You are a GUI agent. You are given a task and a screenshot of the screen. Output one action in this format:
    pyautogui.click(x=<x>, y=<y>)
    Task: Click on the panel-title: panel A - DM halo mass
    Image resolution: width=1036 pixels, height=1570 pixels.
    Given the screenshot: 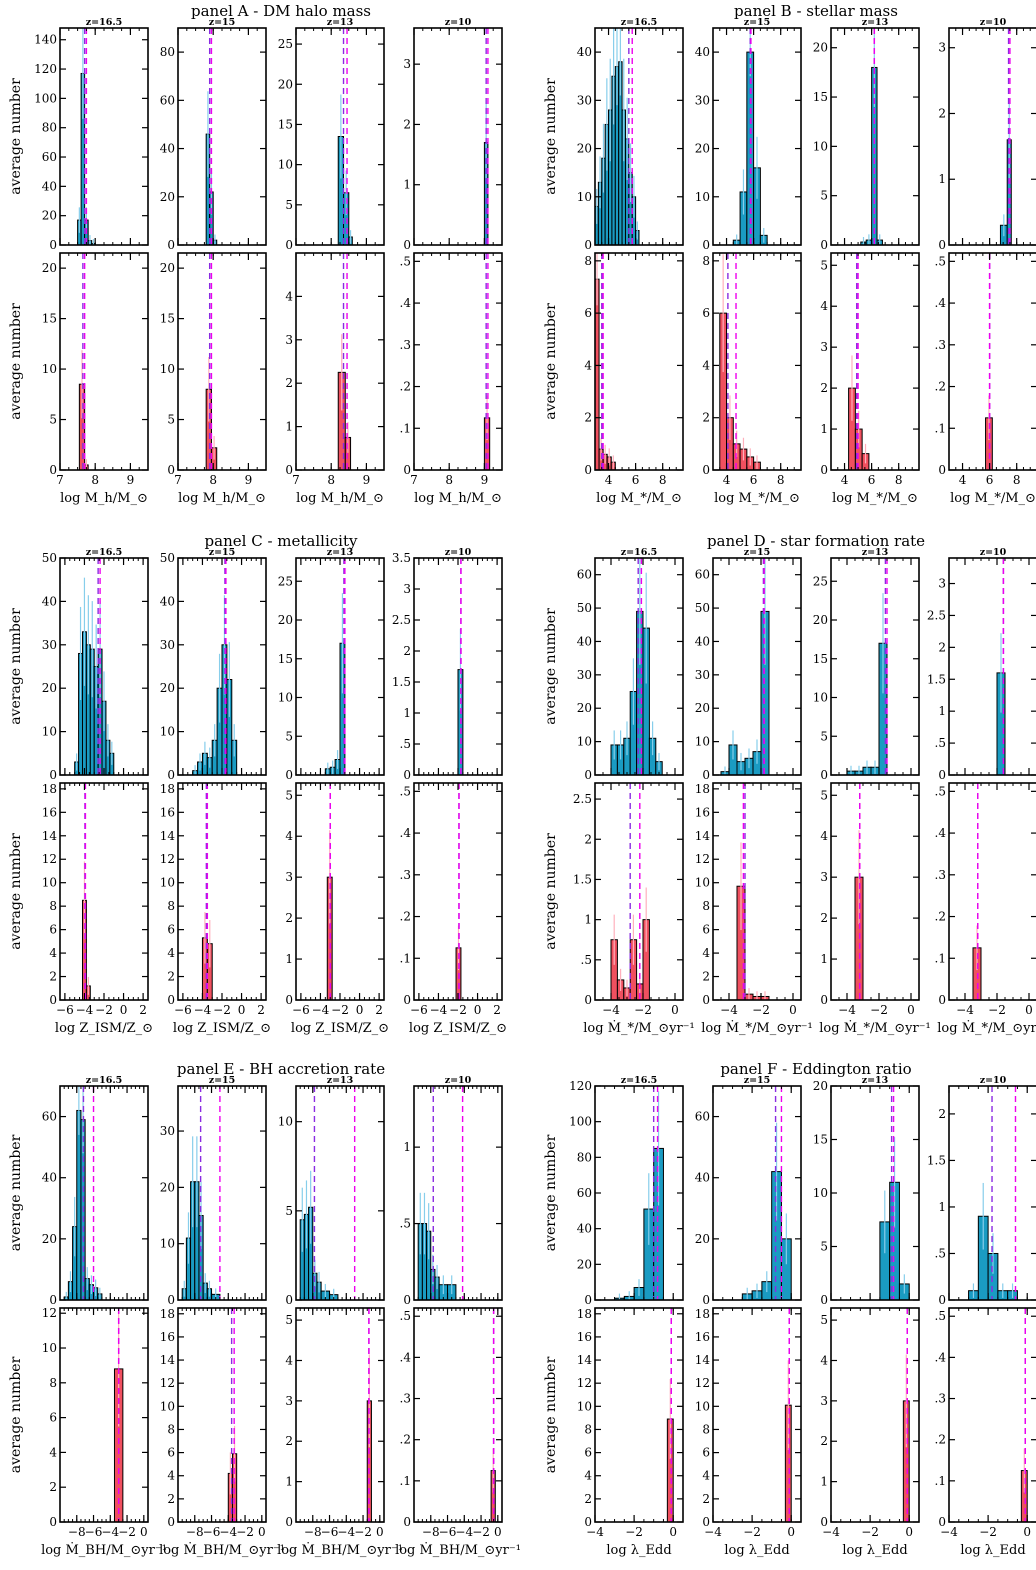 What is the action you would take?
    pyautogui.click(x=281, y=11)
    